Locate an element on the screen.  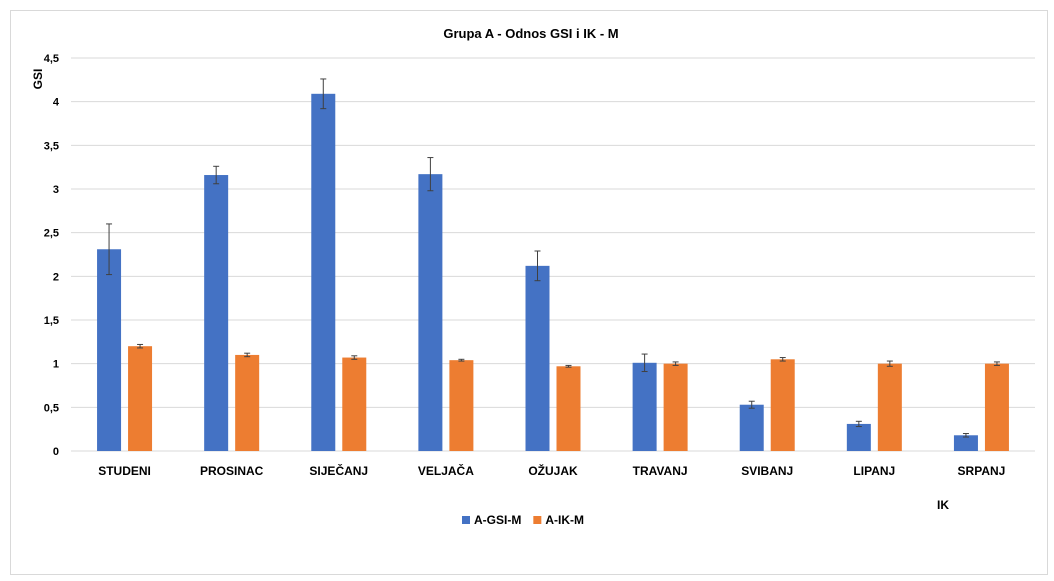
bar-A-IK-M-SIJEČANJ is located at coordinates (354, 404).